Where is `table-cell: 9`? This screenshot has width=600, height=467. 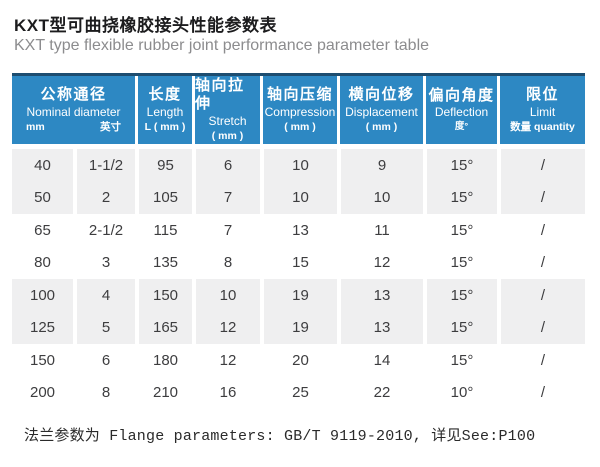
table-cell: 9 is located at coordinates (380, 165).